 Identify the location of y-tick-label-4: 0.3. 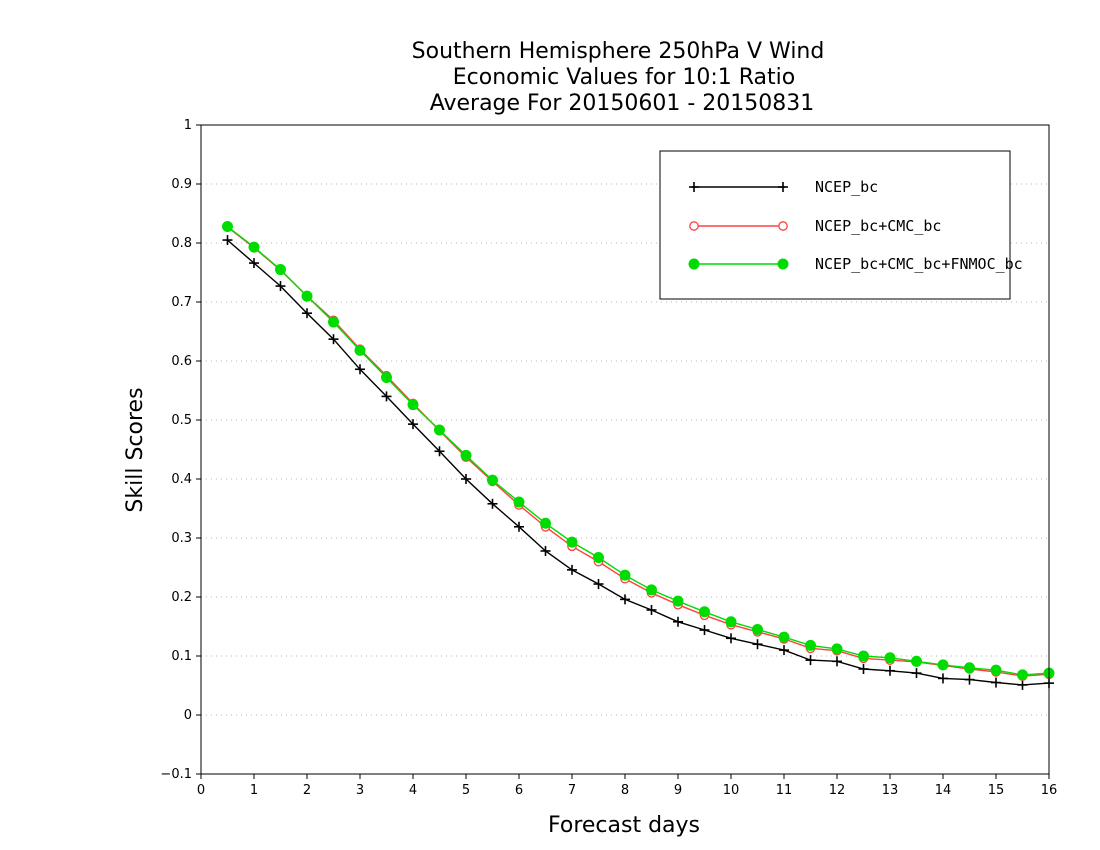
(181, 538).